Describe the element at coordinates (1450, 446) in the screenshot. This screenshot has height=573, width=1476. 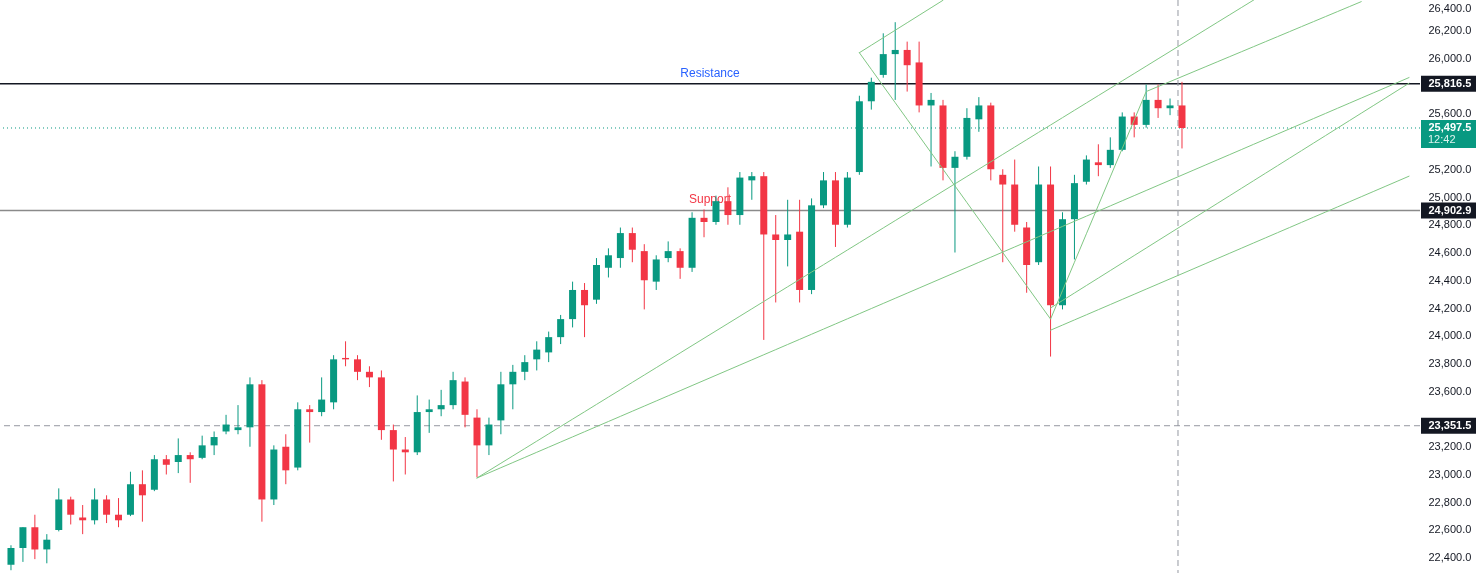
I see `y-tick-label: 23,200.0` at that location.